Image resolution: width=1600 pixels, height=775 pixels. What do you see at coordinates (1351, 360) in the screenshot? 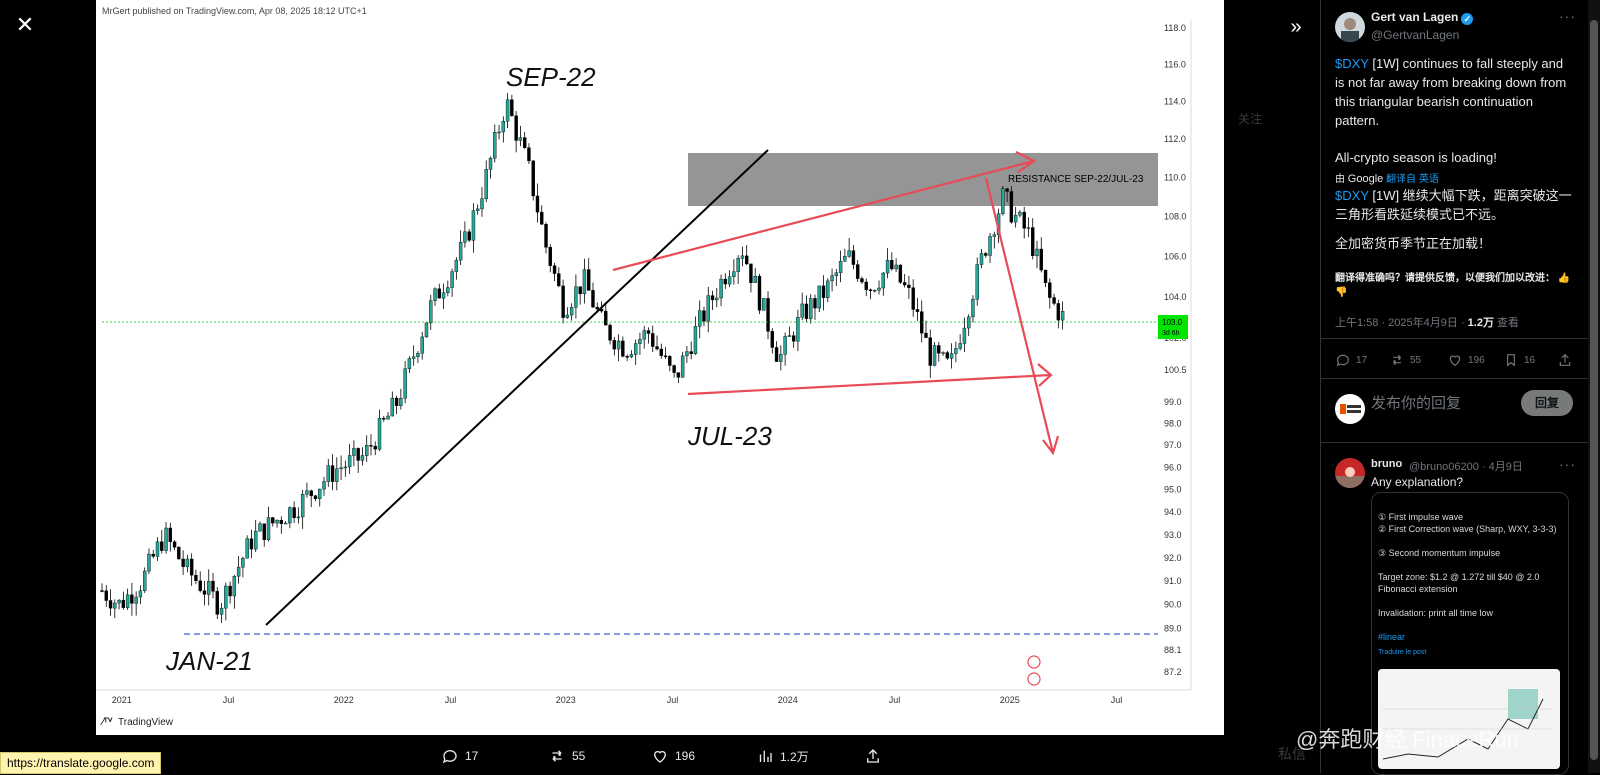
I see `reply-button: 17` at bounding box center [1351, 360].